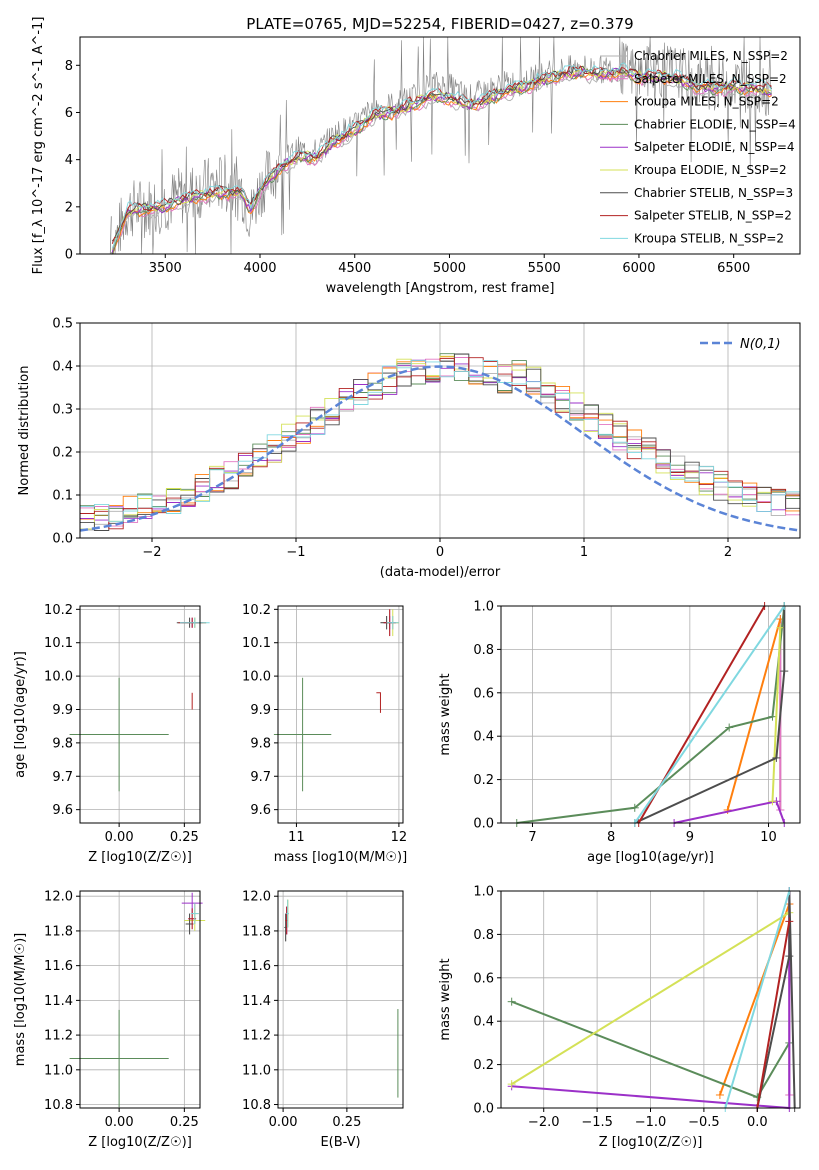  I want to click on x-tick-label: 11, so click(296, 837).